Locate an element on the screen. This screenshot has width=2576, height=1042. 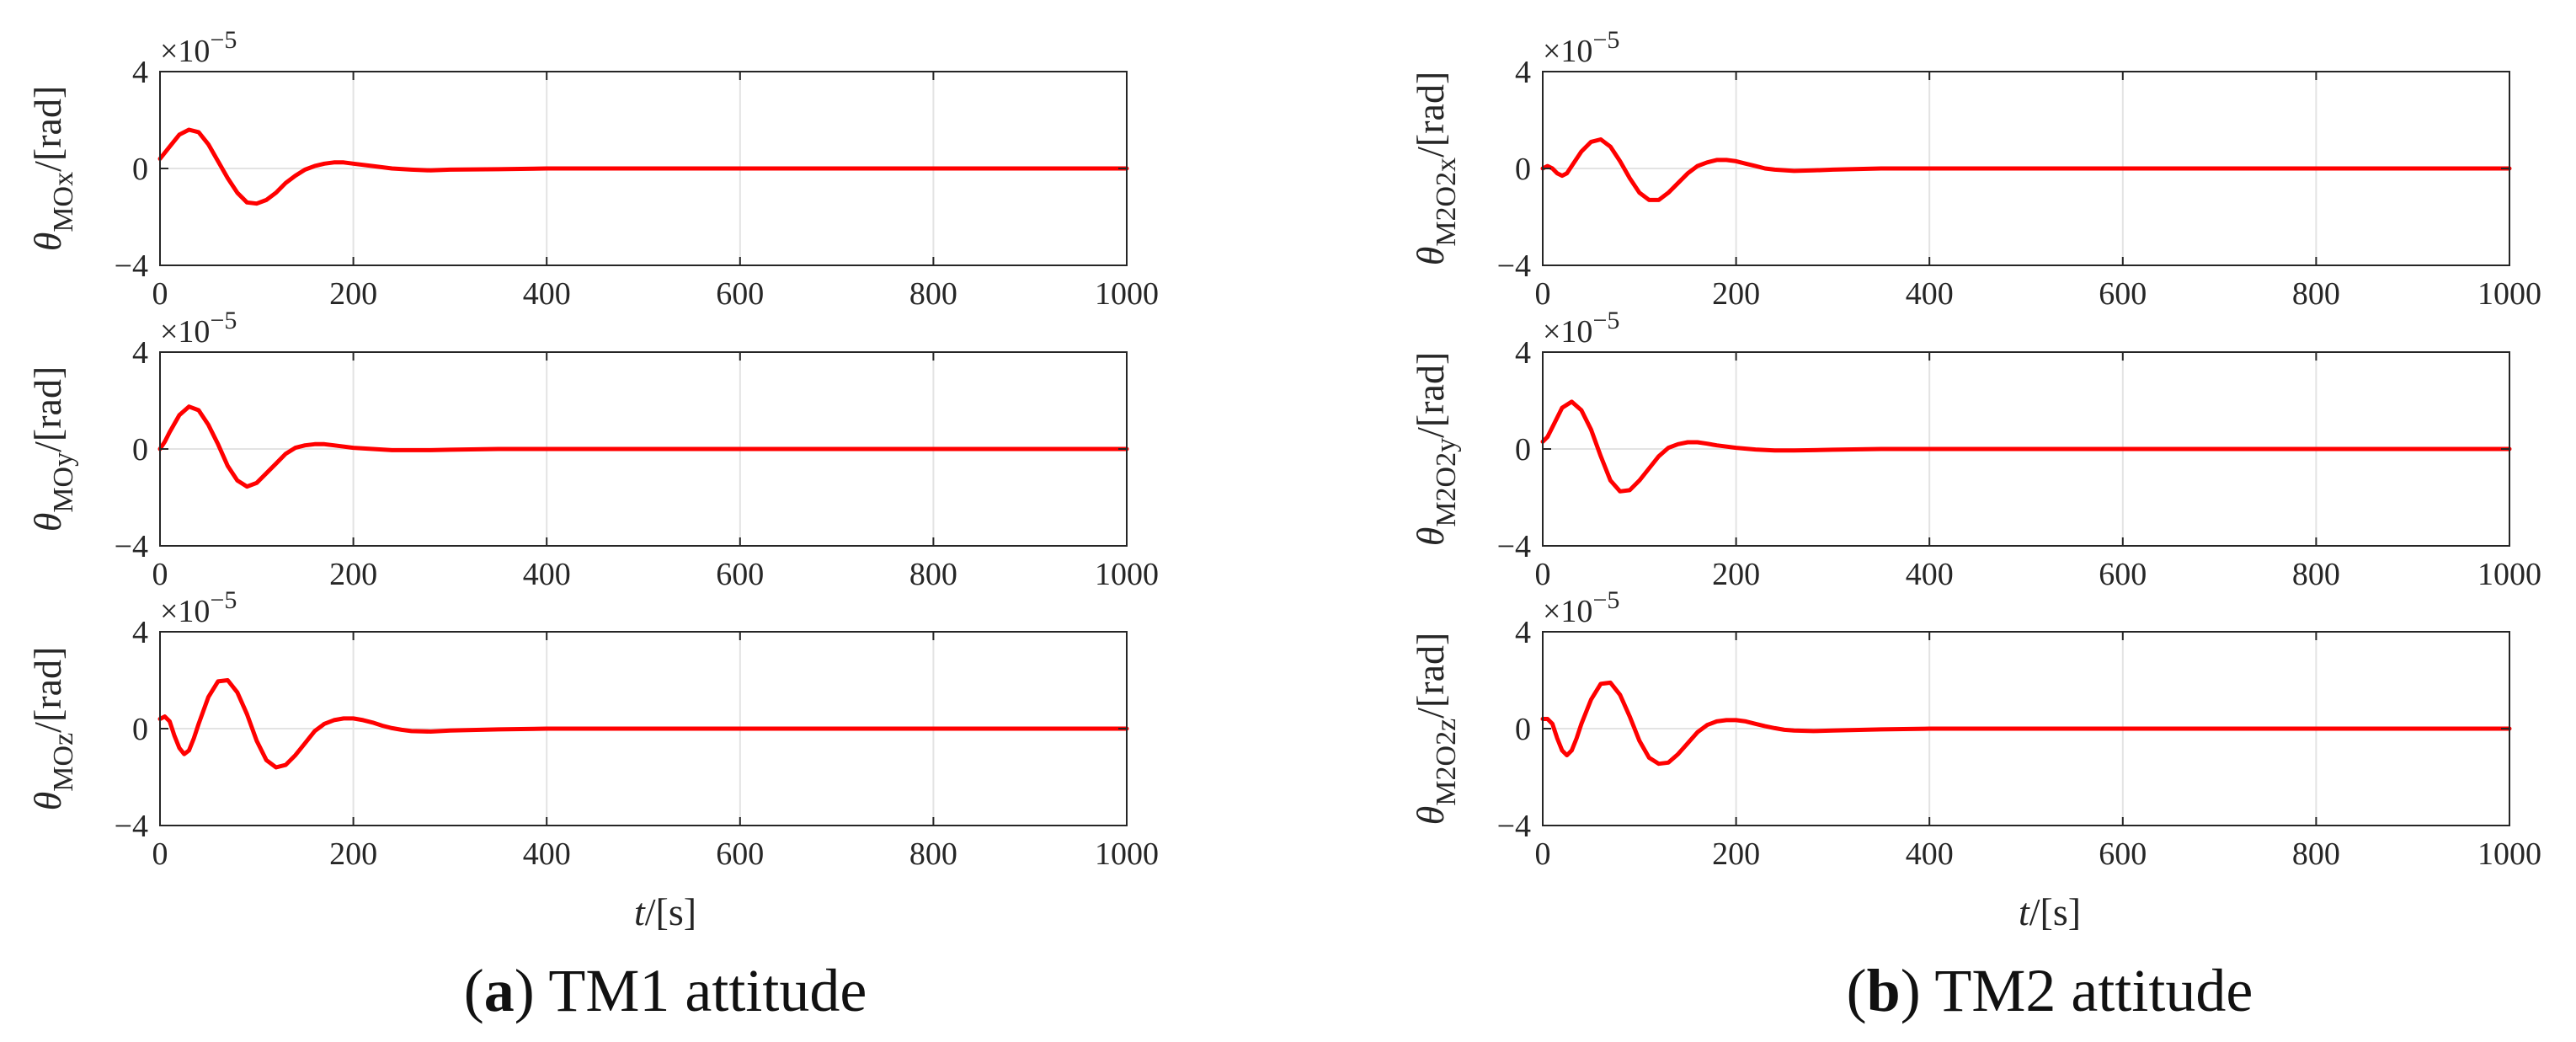
panel-a-1-xtick-label: 600 is located at coordinates (740, 294).